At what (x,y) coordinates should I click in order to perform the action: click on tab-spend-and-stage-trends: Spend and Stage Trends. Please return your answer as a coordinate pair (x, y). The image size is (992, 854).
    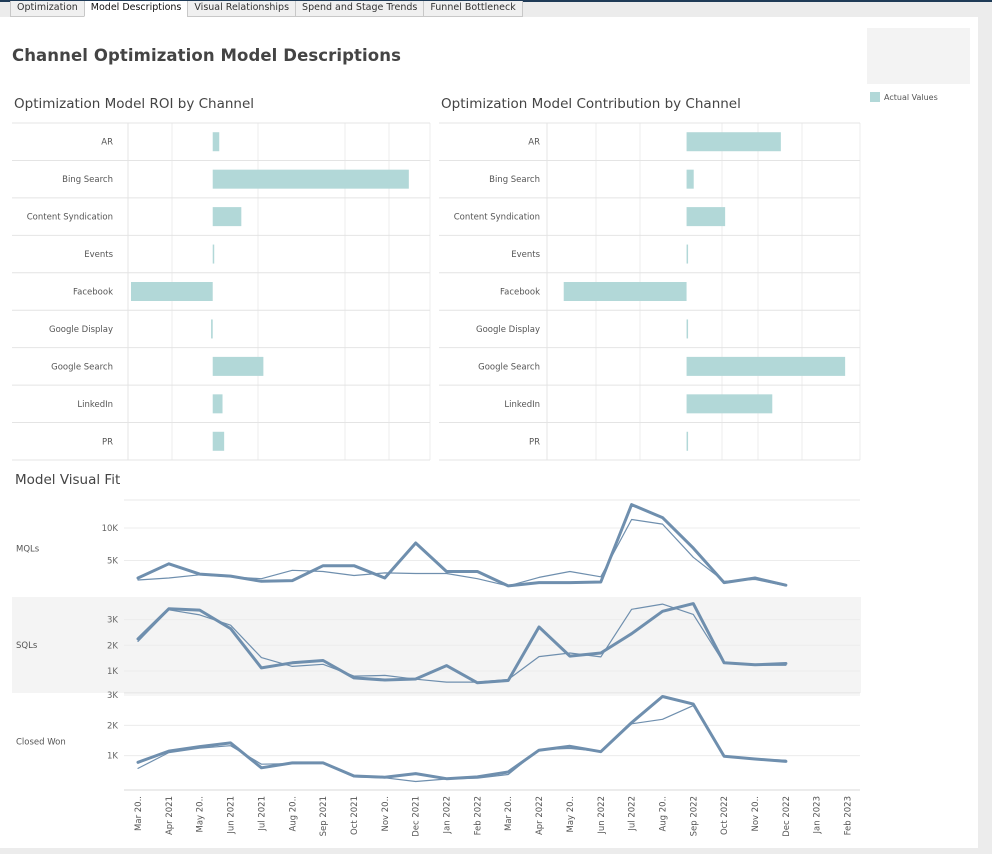
    Looking at the image, I should click on (360, 9).